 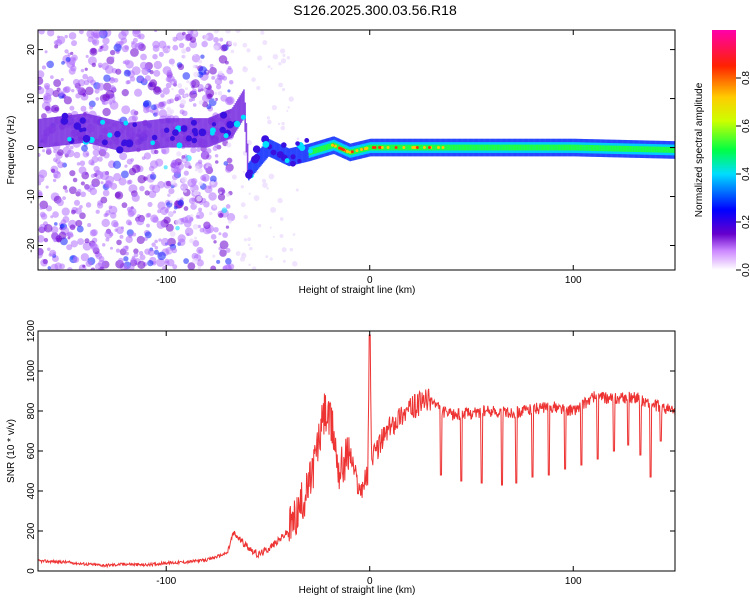 What do you see at coordinates (166, 581) in the screenshot?
I see `x-tick-label: -100` at bounding box center [166, 581].